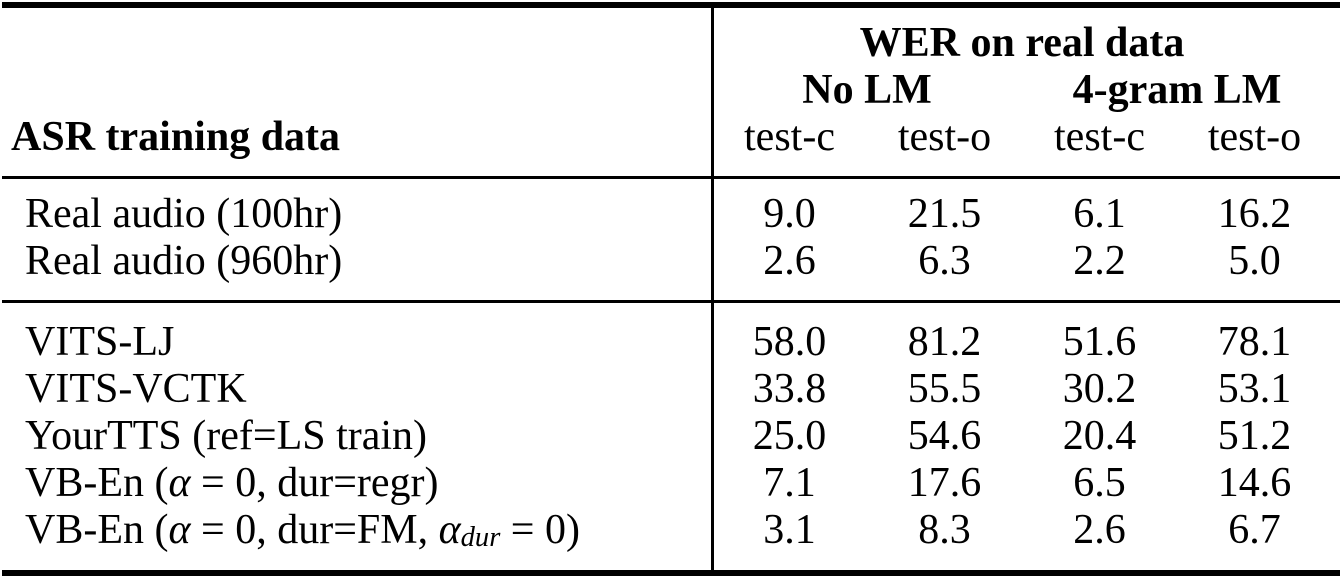  What do you see at coordinates (789, 530) in the screenshot?
I see `wer-value: 3.1` at bounding box center [789, 530].